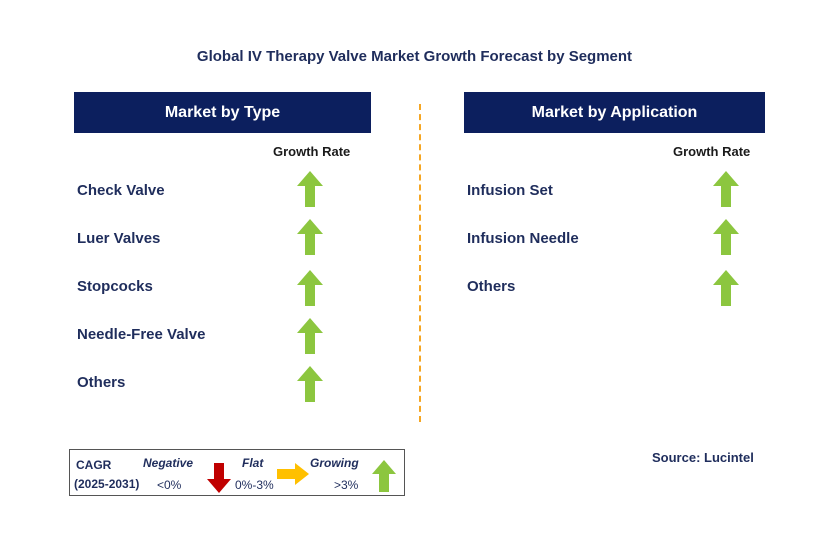  I want to click on type-item-luer-valves: Luer Valves, so click(119, 238).